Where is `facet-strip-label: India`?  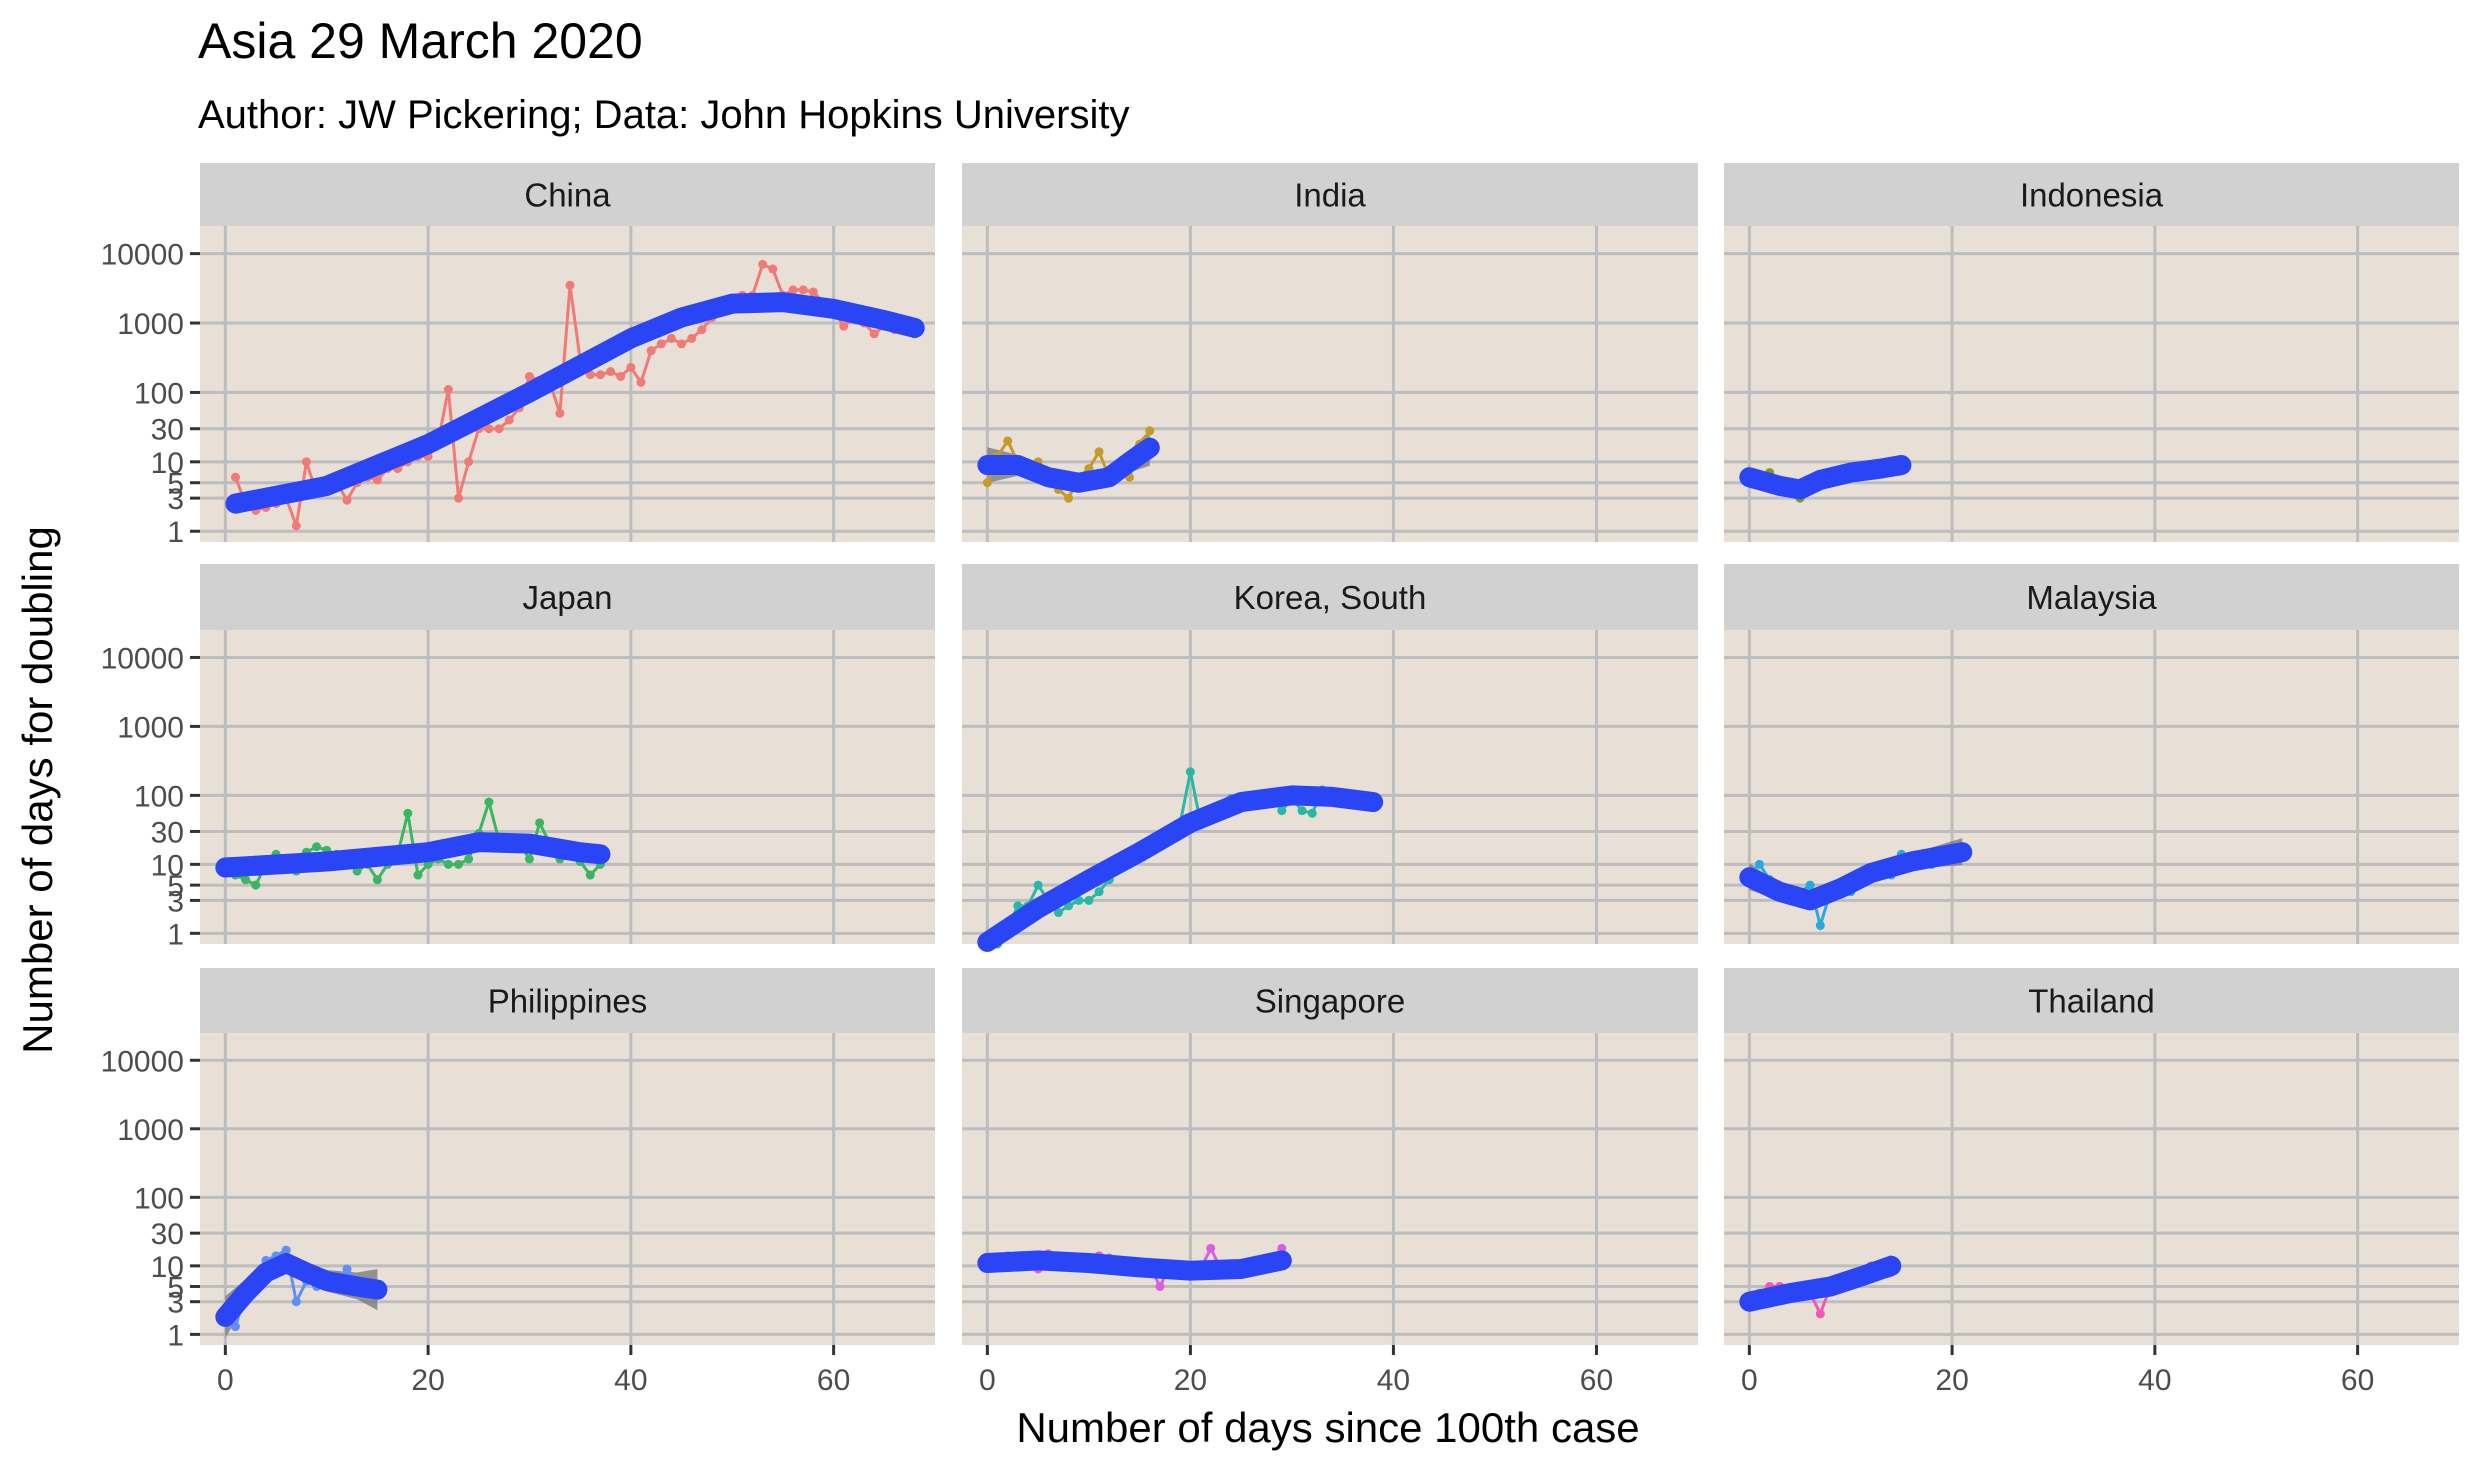
facet-strip-label: India is located at coordinates (1330, 195).